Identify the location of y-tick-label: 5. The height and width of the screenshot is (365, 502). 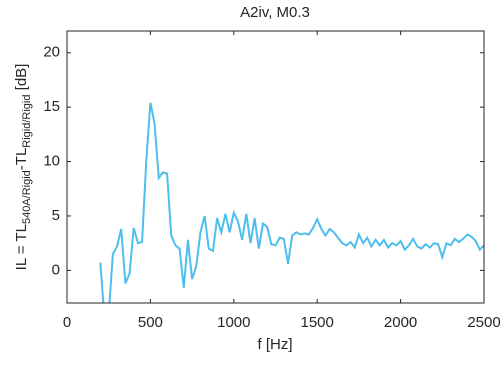
(56, 215).